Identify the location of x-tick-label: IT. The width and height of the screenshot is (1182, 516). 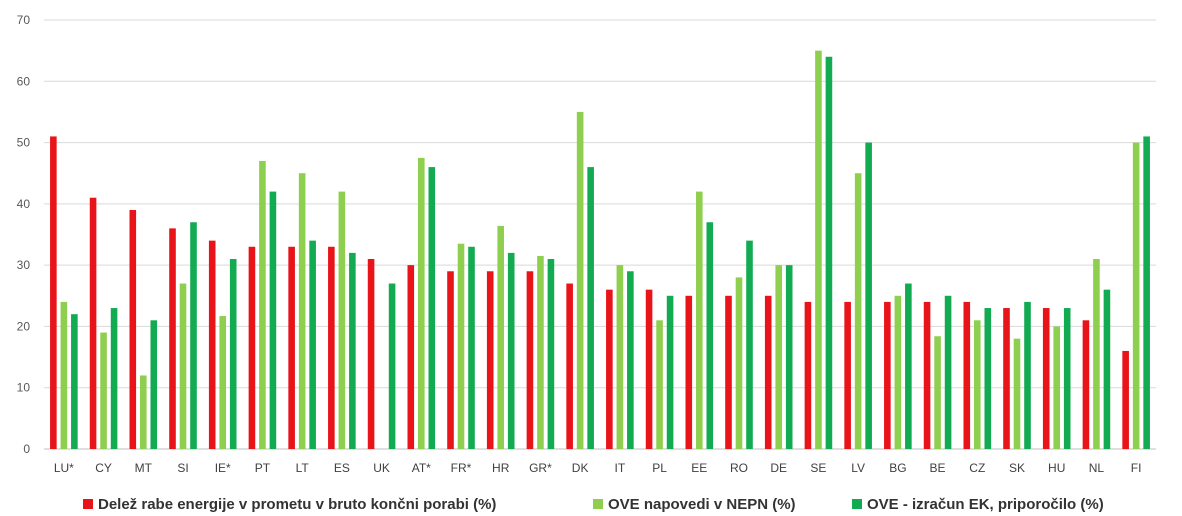
(620, 468).